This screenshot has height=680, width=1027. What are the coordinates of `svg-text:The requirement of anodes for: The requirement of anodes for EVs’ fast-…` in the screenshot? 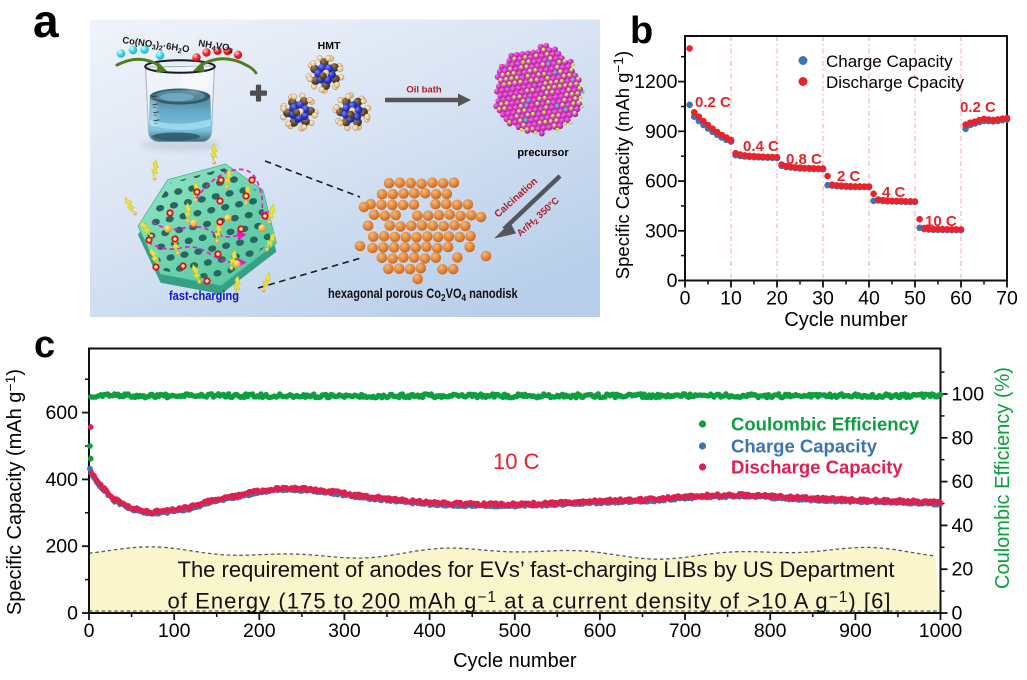 It's located at (536, 569).